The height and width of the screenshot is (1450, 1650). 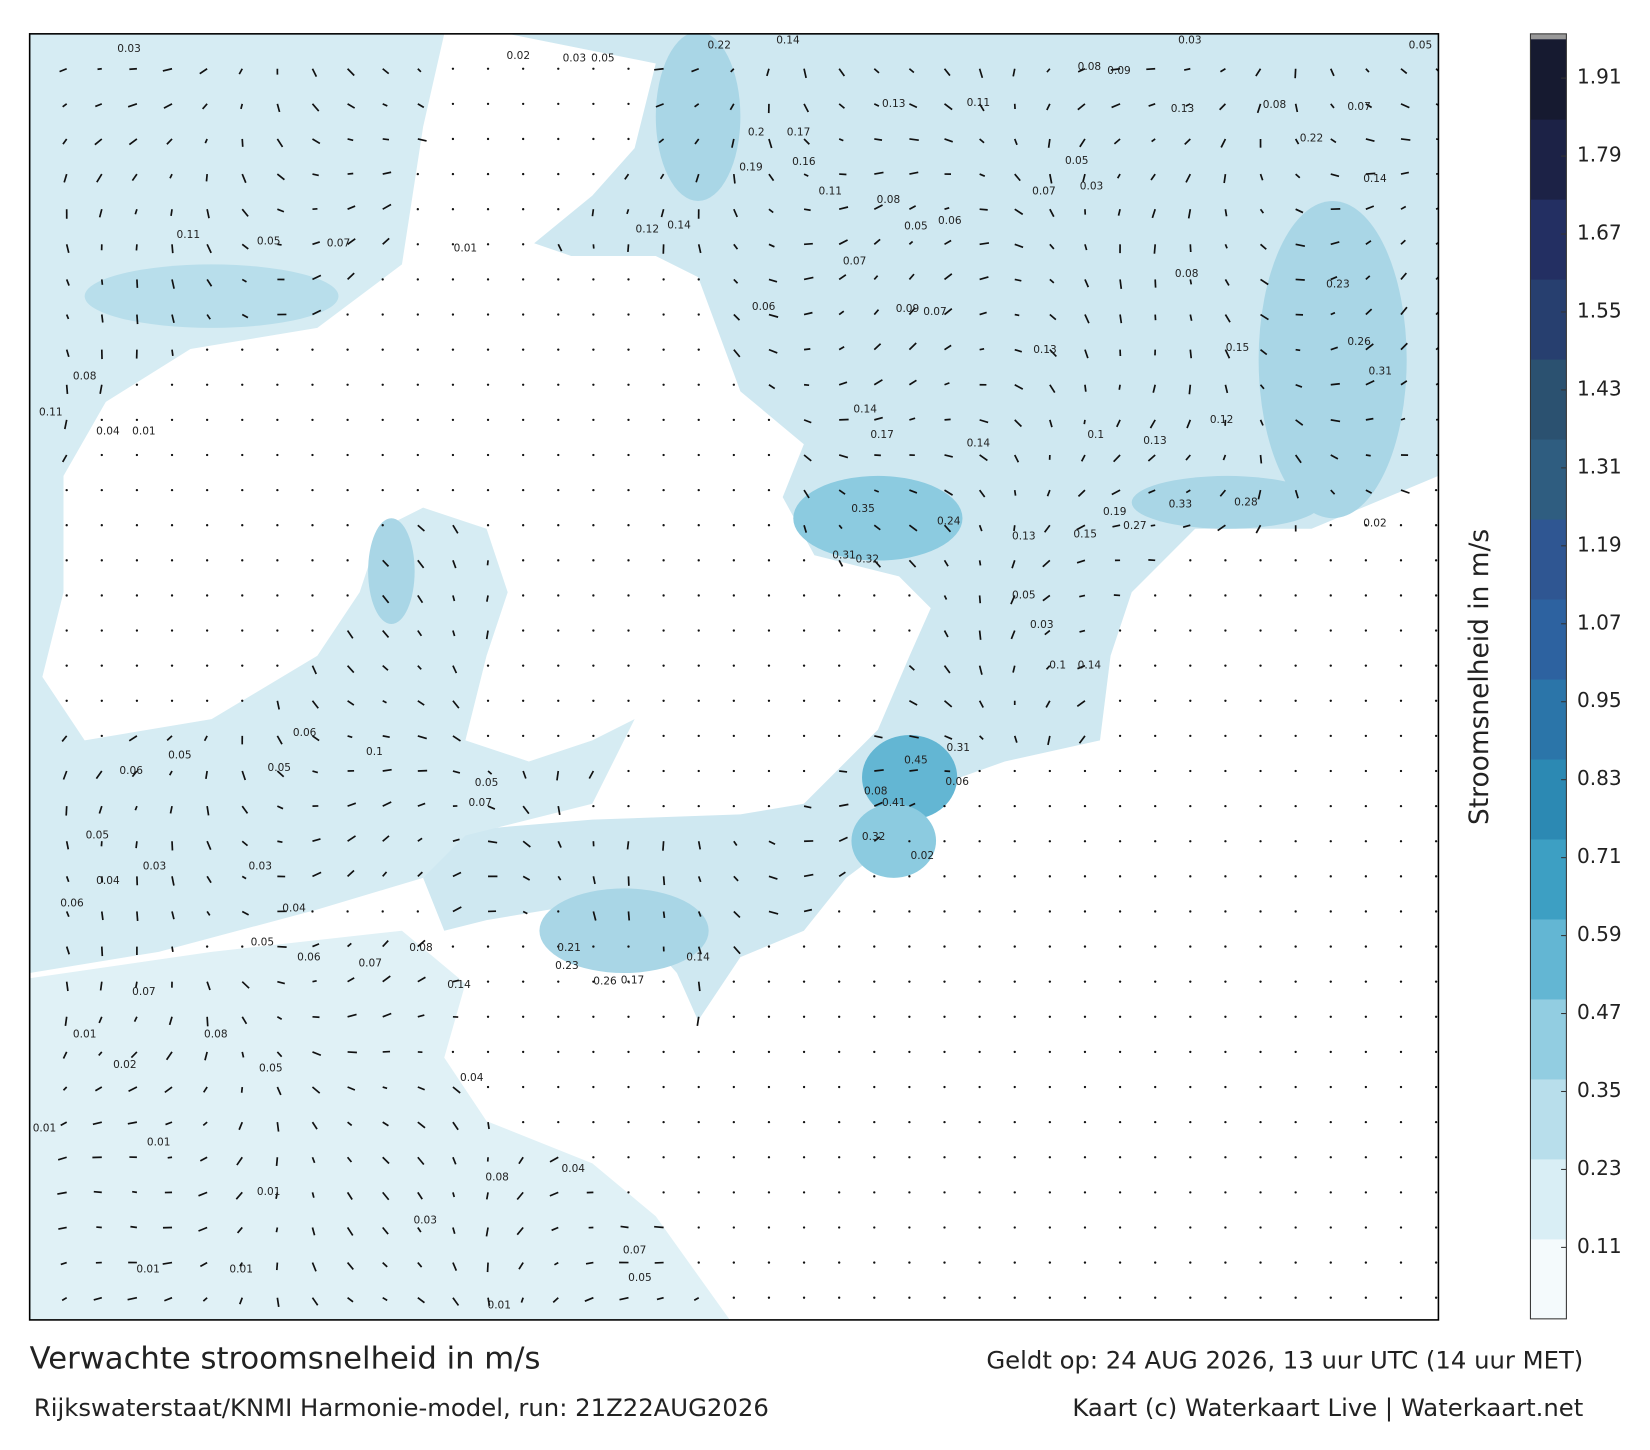 What do you see at coordinates (269, 1192) in the screenshot?
I see `speed-label: 0.01` at bounding box center [269, 1192].